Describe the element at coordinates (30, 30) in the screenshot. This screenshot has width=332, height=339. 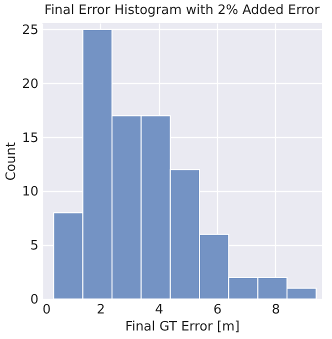
I see `y-tick-label: 25` at that location.